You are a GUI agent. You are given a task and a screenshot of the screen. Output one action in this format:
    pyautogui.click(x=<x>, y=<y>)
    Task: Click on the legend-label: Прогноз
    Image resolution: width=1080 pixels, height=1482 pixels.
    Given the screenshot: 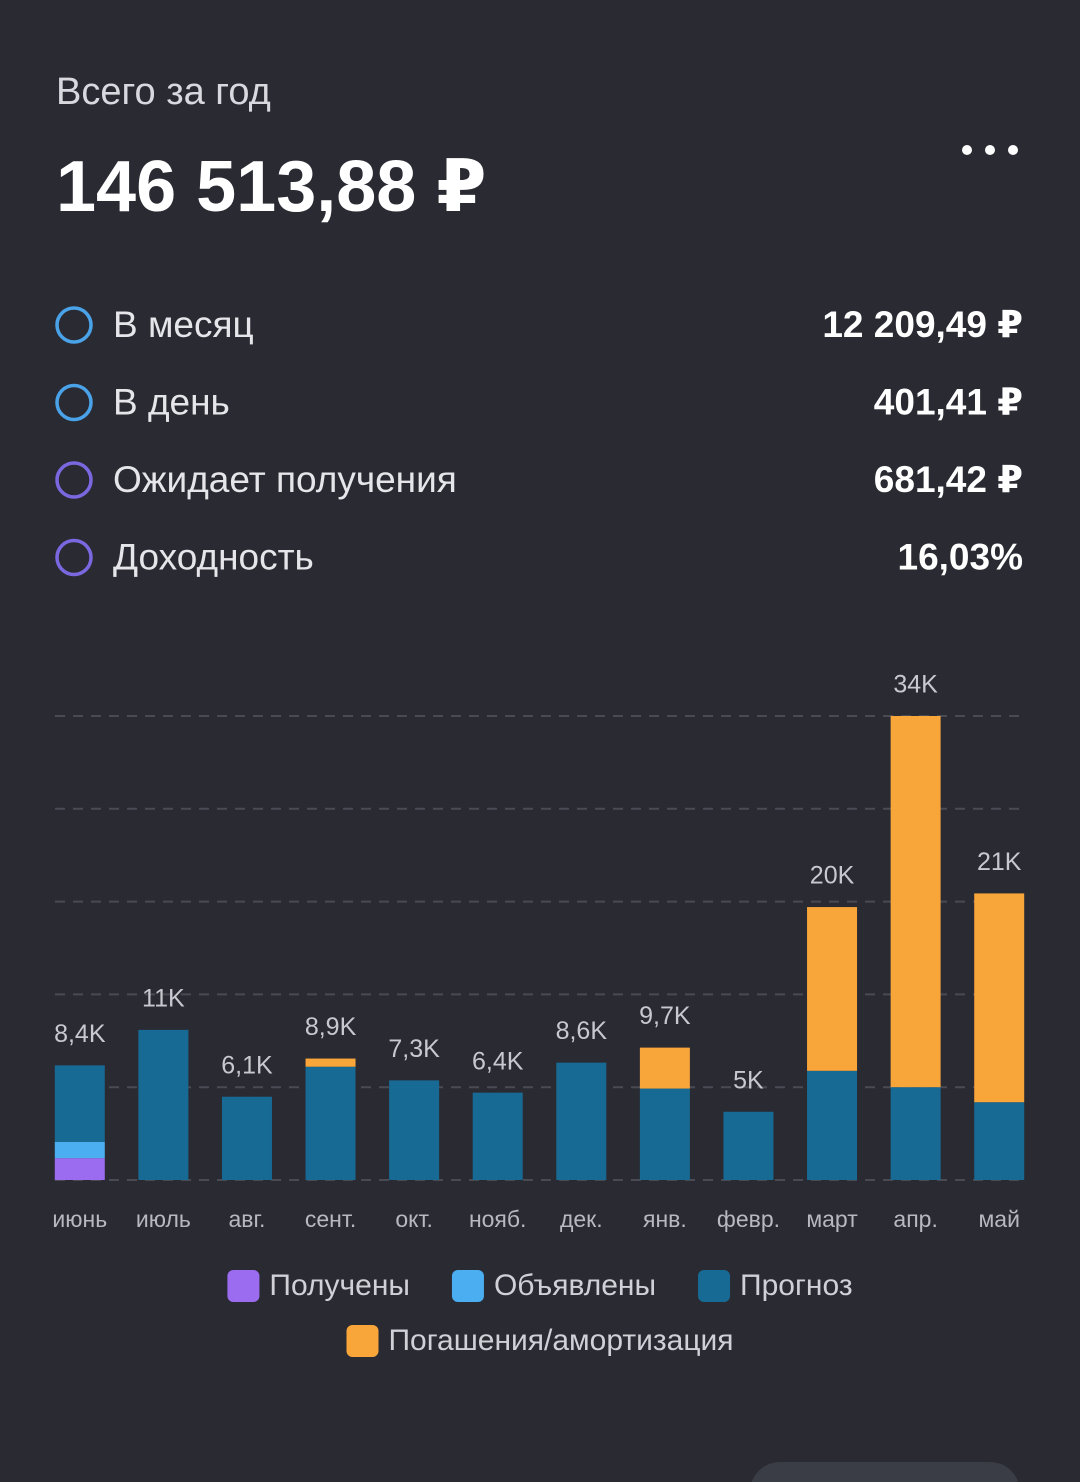 What is the action you would take?
    pyautogui.click(x=796, y=1285)
    